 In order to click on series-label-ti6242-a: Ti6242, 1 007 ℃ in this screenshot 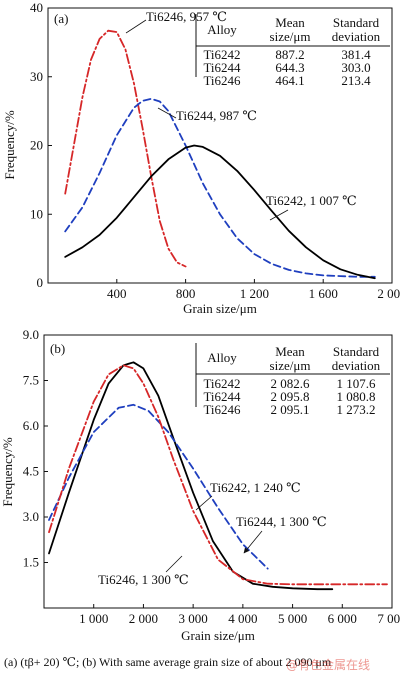, I will do `click(311, 200)`.